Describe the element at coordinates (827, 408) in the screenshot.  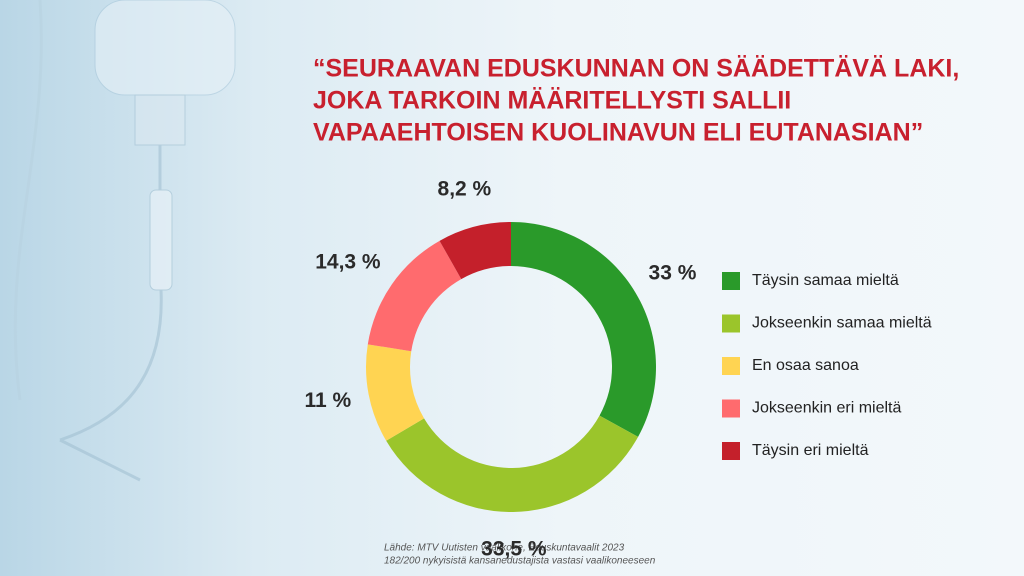
I see `legend-label: Jokseenkin eri mieltä` at that location.